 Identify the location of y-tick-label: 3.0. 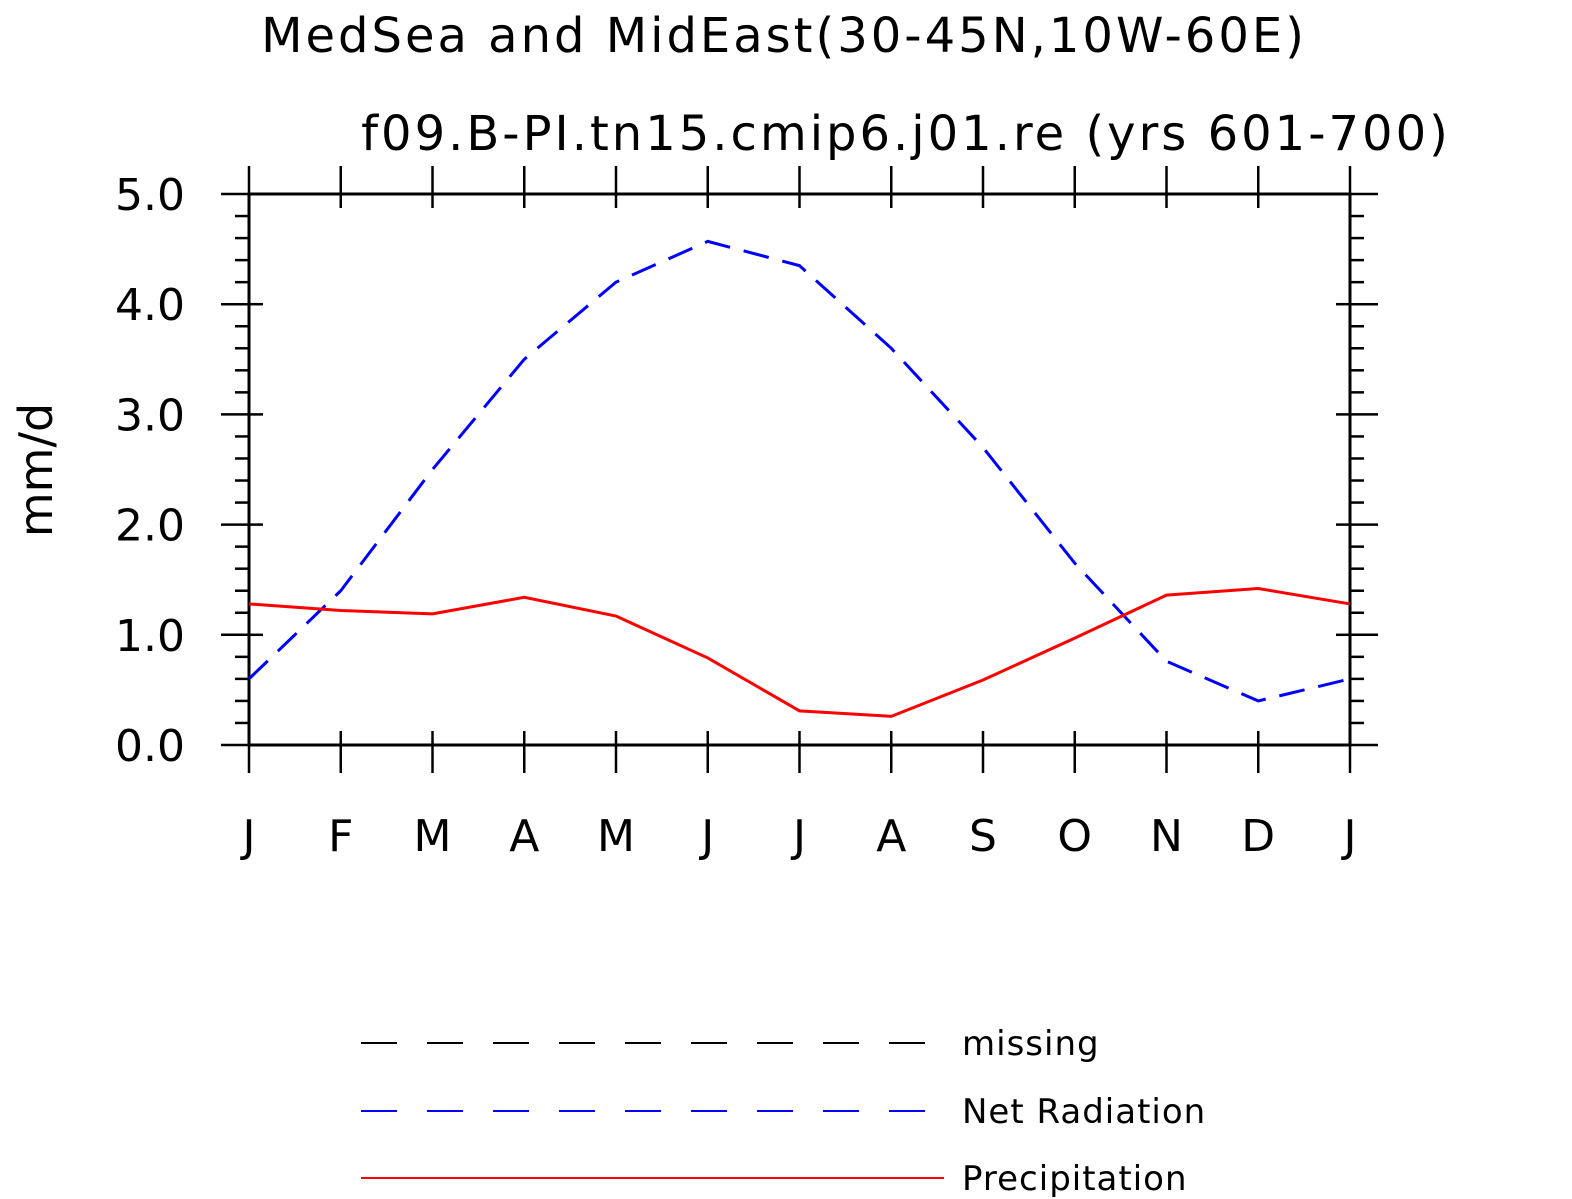
(150, 415).